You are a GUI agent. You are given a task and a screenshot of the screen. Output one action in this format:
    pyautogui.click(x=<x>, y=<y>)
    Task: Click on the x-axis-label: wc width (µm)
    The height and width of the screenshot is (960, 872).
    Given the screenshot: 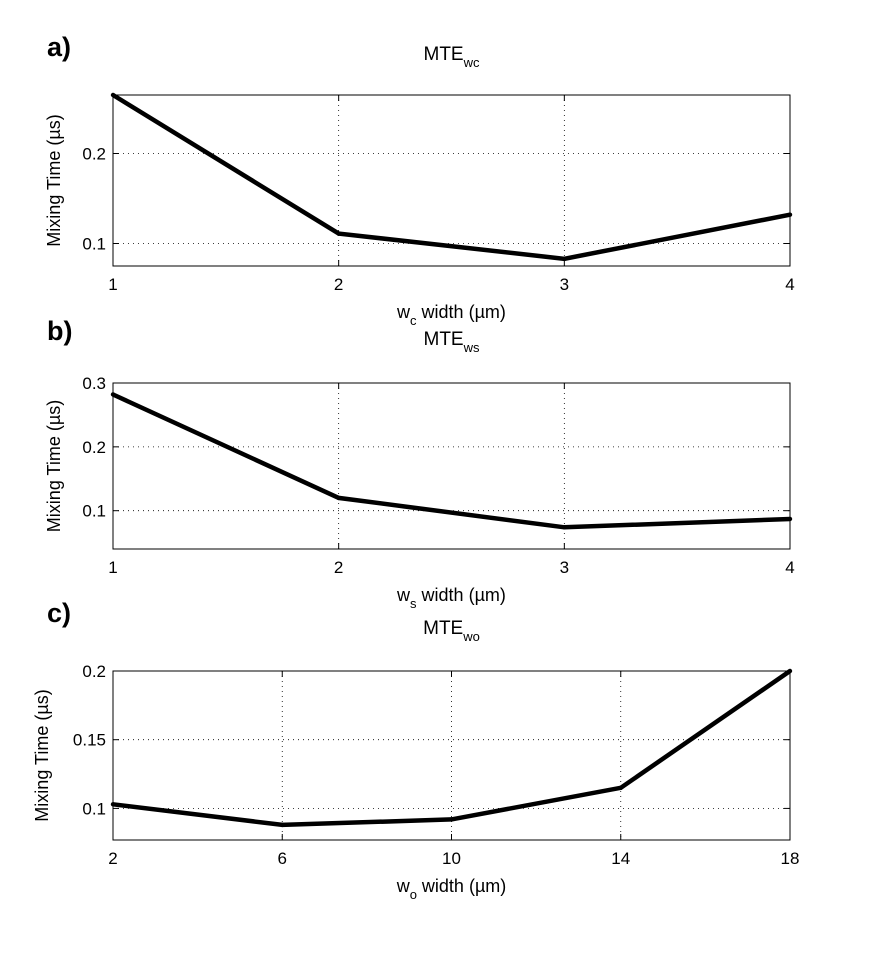 What is the action you would take?
    pyautogui.click(x=451, y=315)
    